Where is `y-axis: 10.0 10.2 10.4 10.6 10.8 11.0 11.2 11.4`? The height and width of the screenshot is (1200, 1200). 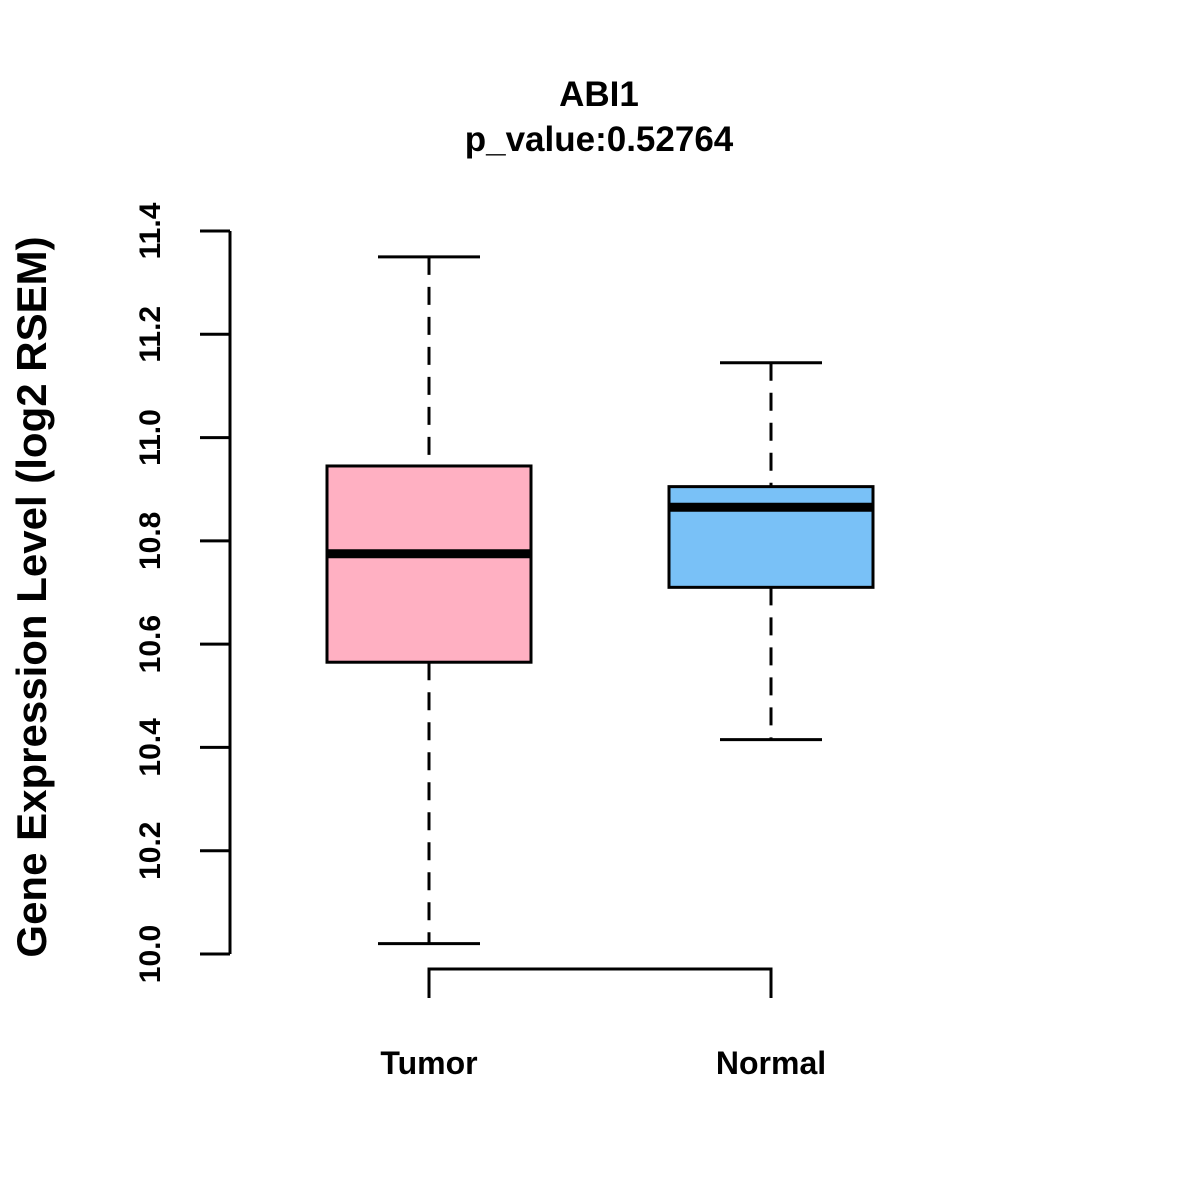
y-axis: 10.0 10.2 10.4 10.6 10.8 11.0 11.2 11.4 is located at coordinates (183, 592).